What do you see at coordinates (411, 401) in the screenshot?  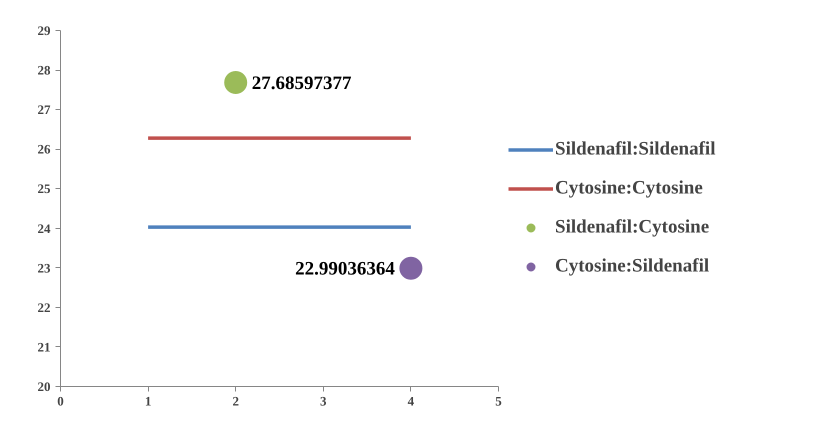 I see `x-tick-label: 4` at bounding box center [411, 401].